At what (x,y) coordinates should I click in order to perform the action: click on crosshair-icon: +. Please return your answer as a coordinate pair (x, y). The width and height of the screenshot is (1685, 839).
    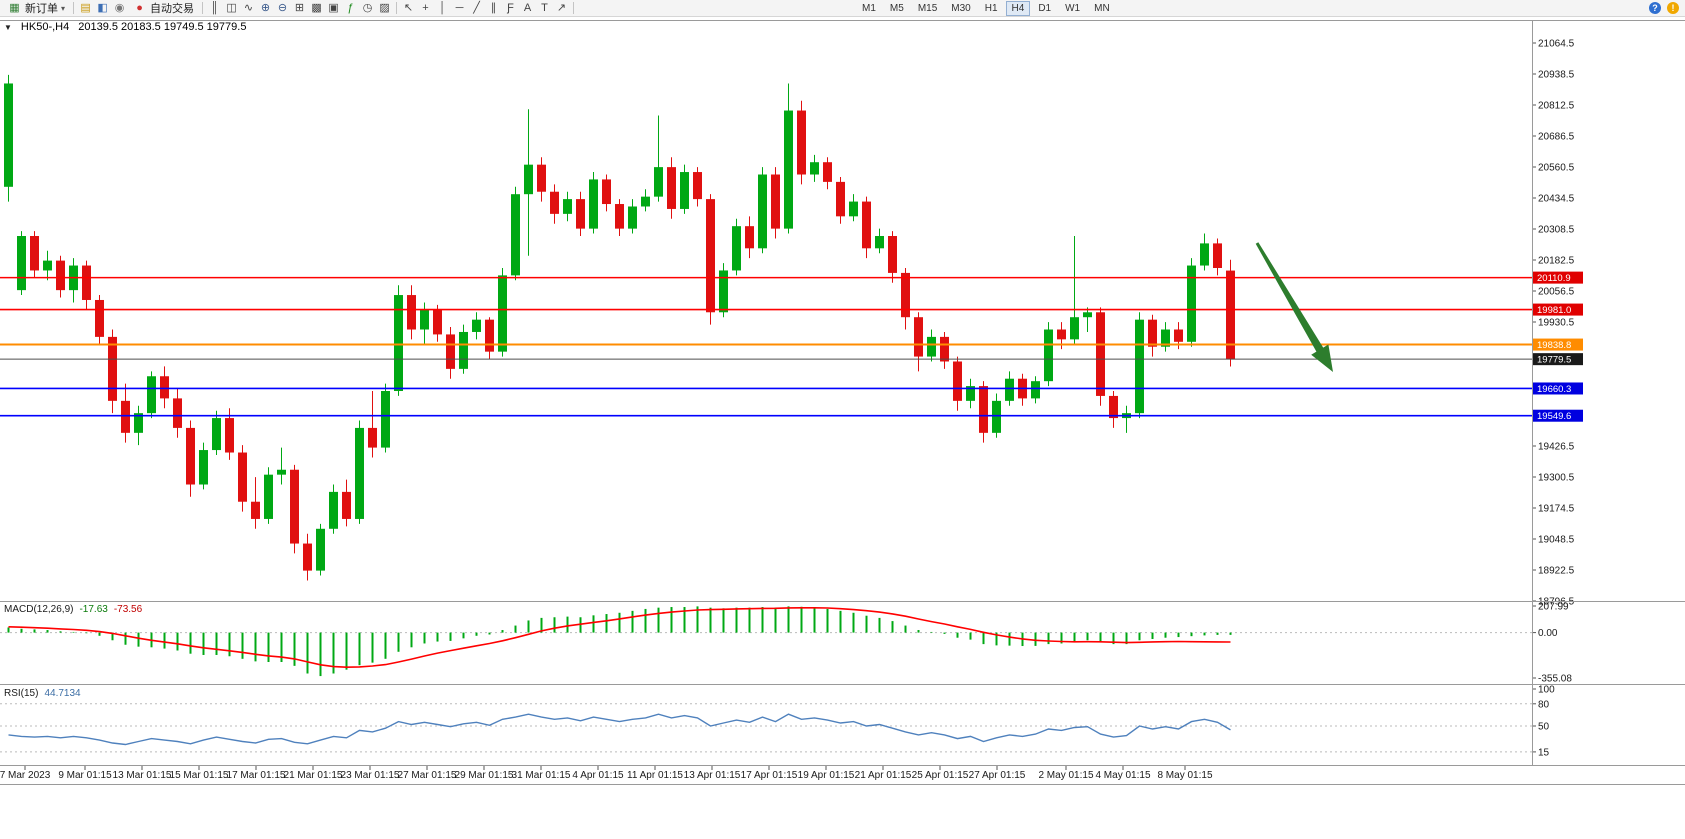
    Looking at the image, I should click on (425, 7).